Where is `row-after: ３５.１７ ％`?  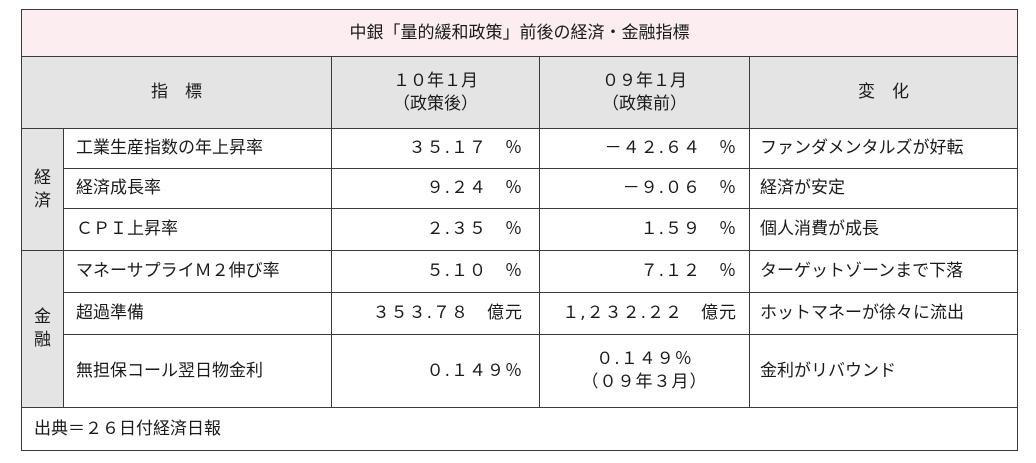
row-after: ３５.１７ ％ is located at coordinates (435, 148).